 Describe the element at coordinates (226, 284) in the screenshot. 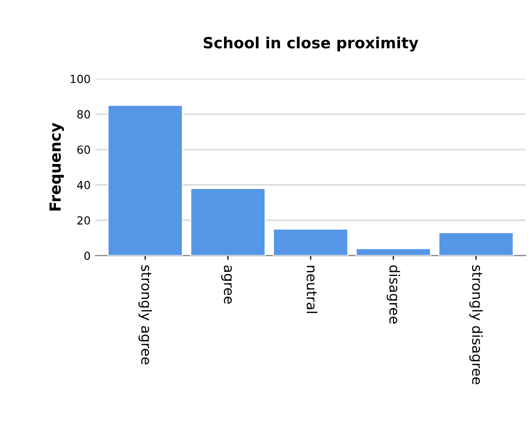

I see `x-tick-label: agree` at that location.